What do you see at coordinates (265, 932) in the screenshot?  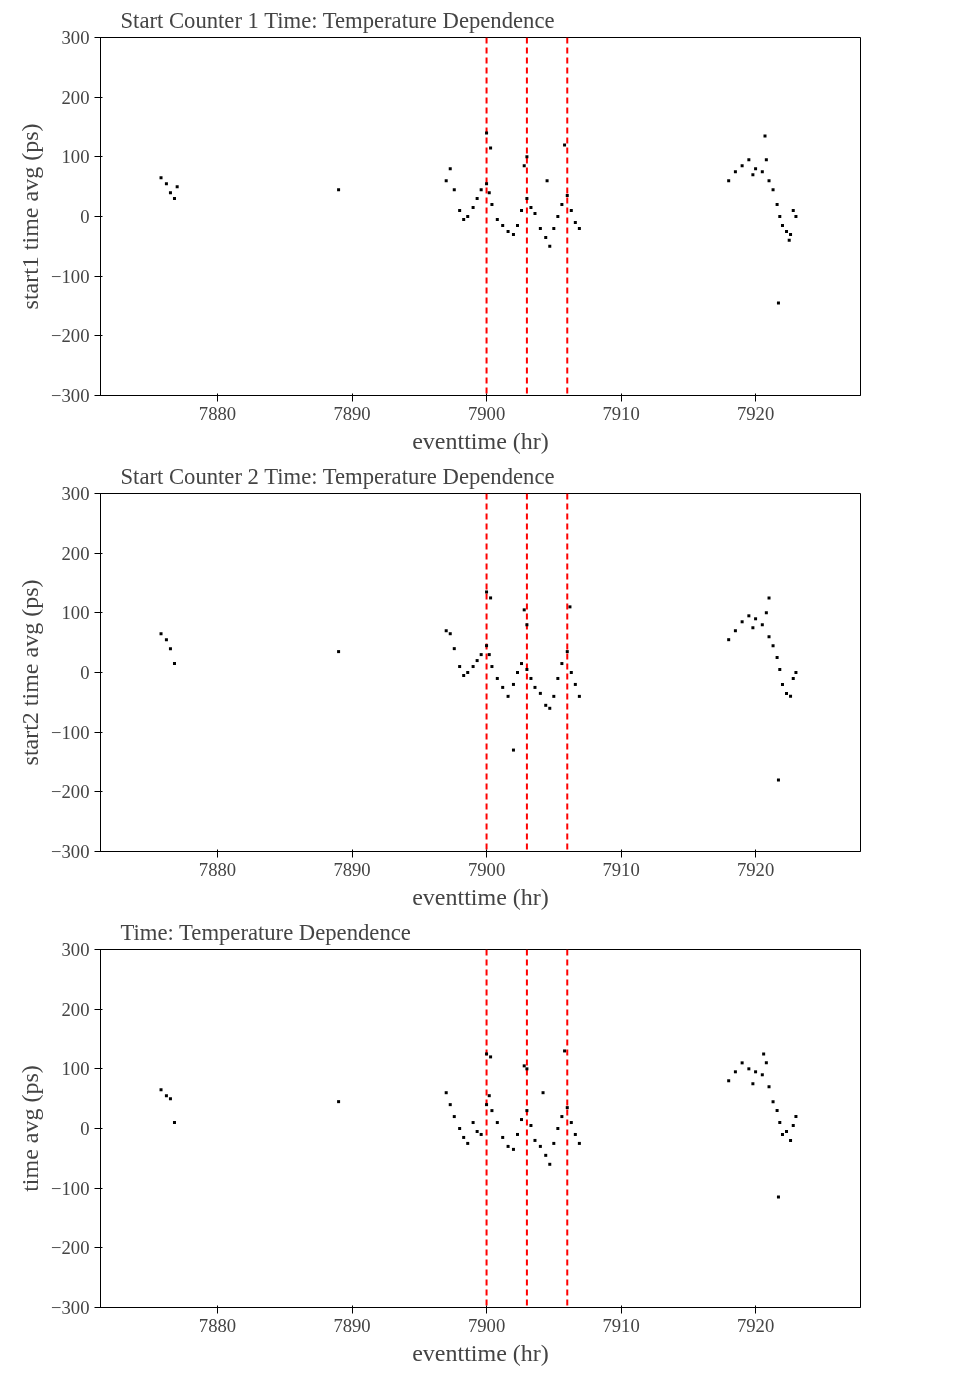 I see `chart-title: Time: Temperature Dependence` at bounding box center [265, 932].